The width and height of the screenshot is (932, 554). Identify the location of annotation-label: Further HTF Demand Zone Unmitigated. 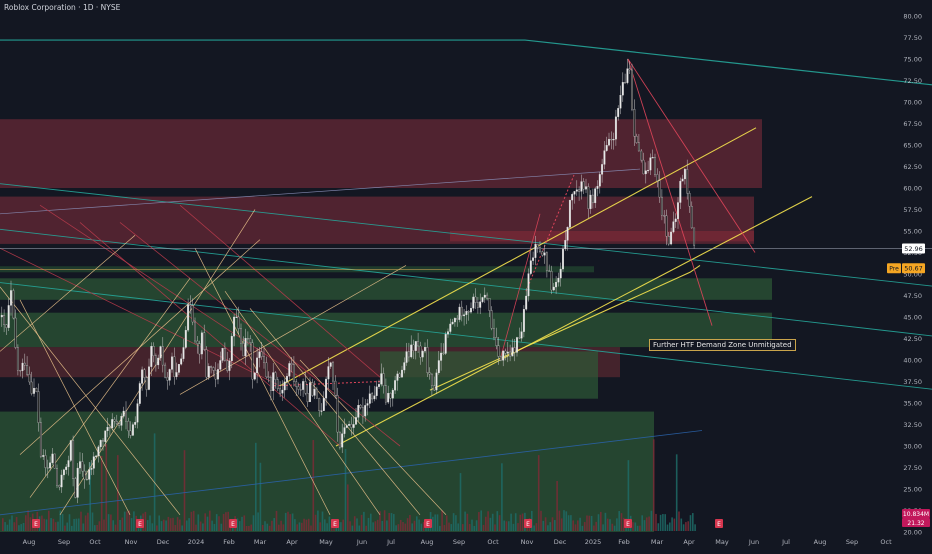
(722, 345).